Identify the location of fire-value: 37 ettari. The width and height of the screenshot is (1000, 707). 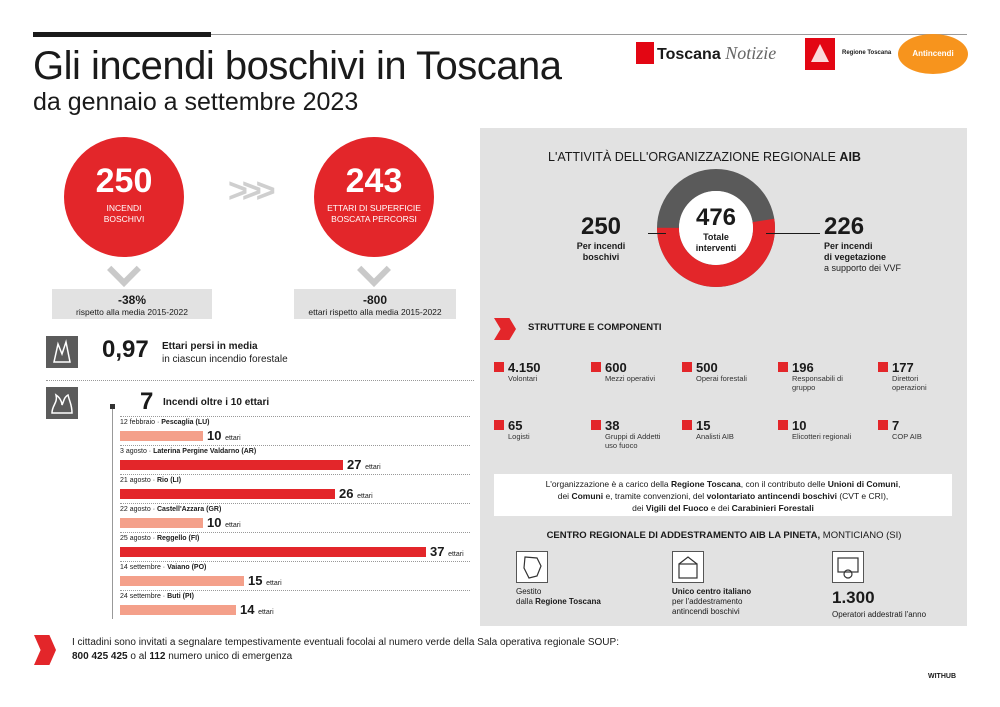
(447, 551).